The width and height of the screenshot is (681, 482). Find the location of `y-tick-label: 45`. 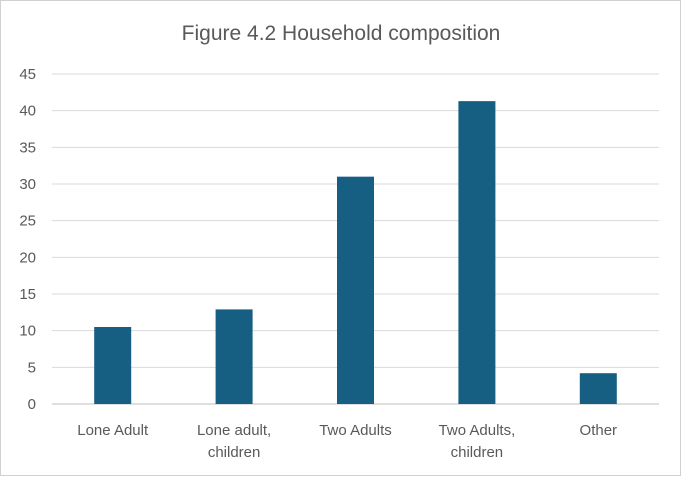

y-tick-label: 45 is located at coordinates (27, 74).